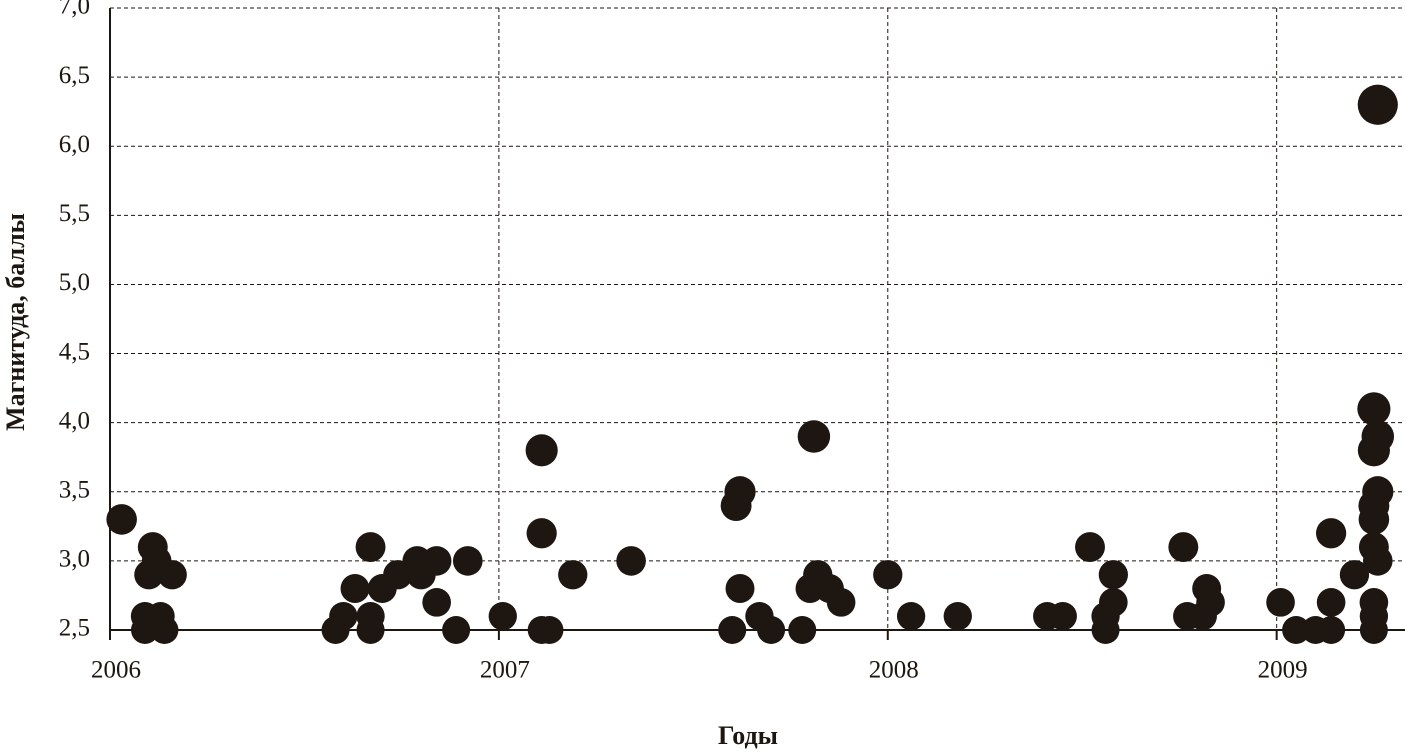 The image size is (1405, 753). I want to click on y-tick-label: 2,5, so click(74, 628).